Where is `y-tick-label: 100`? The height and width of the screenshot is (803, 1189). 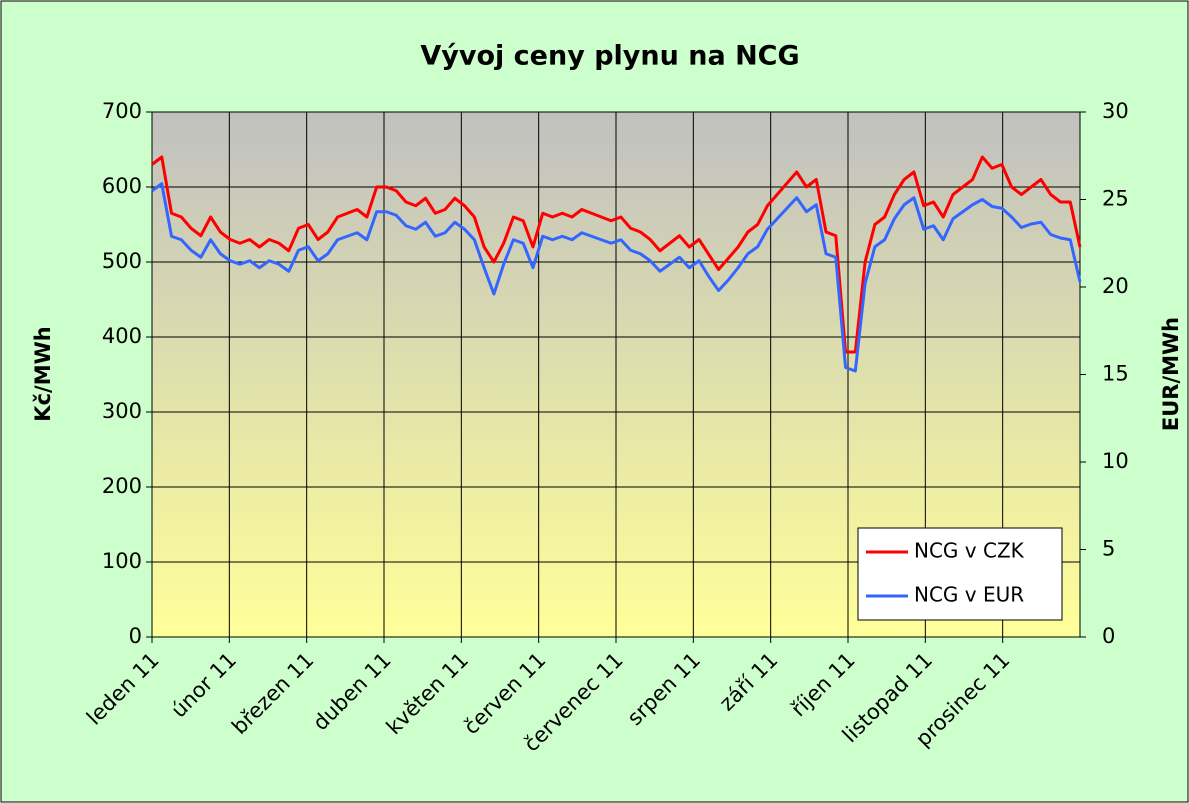
y-tick-label: 100 is located at coordinates (122, 561).